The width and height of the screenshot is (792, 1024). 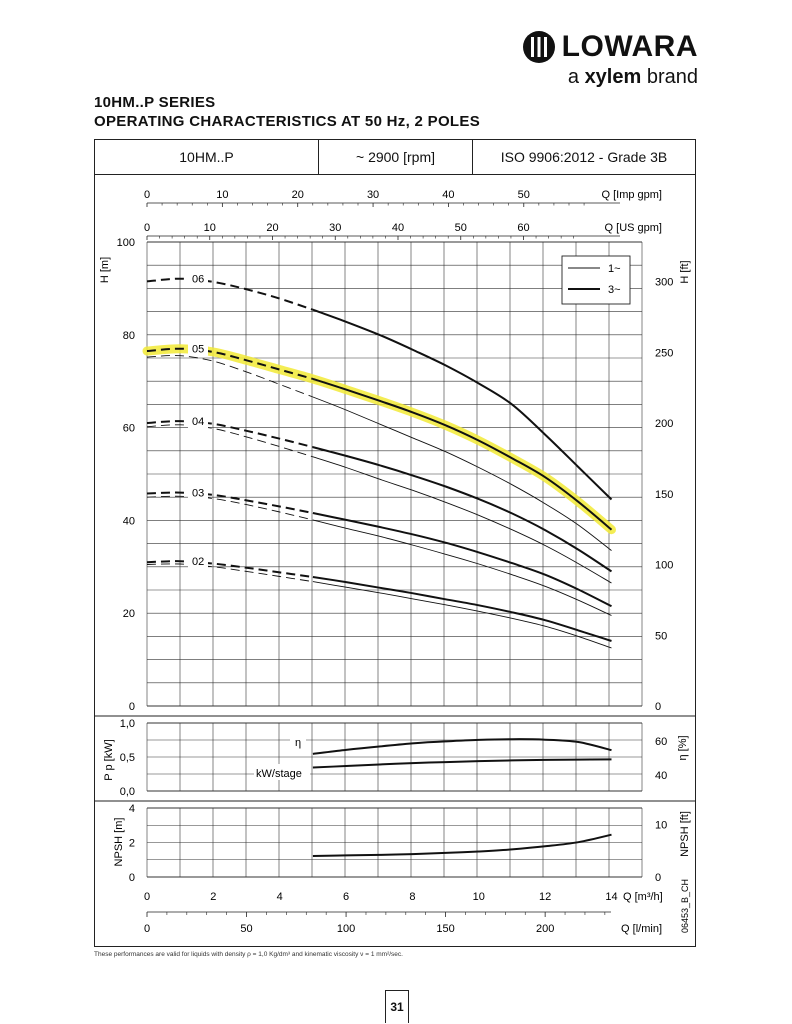 What do you see at coordinates (448, 195) in the screenshot?
I see `imp-gpm-axis-tick-label: 40` at bounding box center [448, 195].